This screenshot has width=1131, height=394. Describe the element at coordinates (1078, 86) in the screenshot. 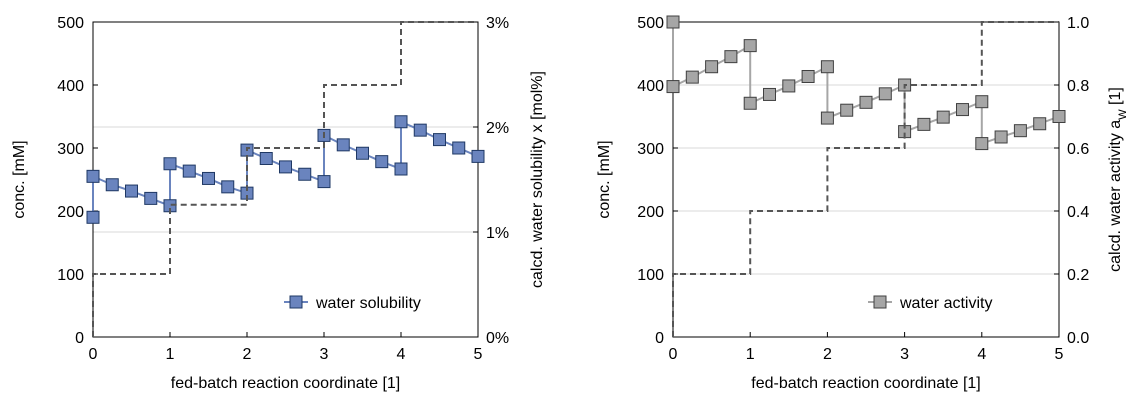

I see `y2-tick-label: 0.8` at that location.